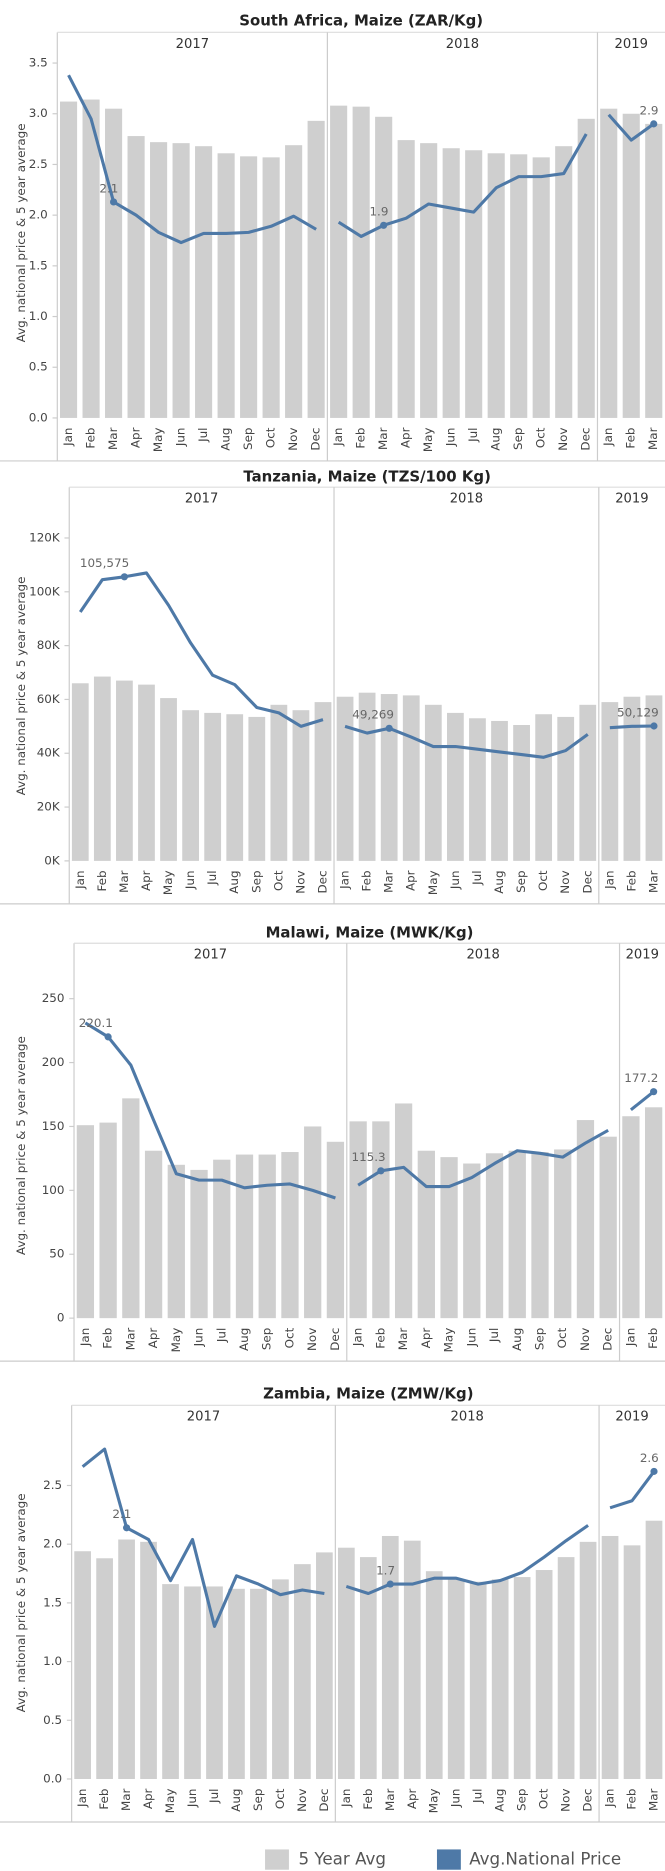  Describe the element at coordinates (467, 1417) in the screenshot. I see `year-label: 2018` at that location.